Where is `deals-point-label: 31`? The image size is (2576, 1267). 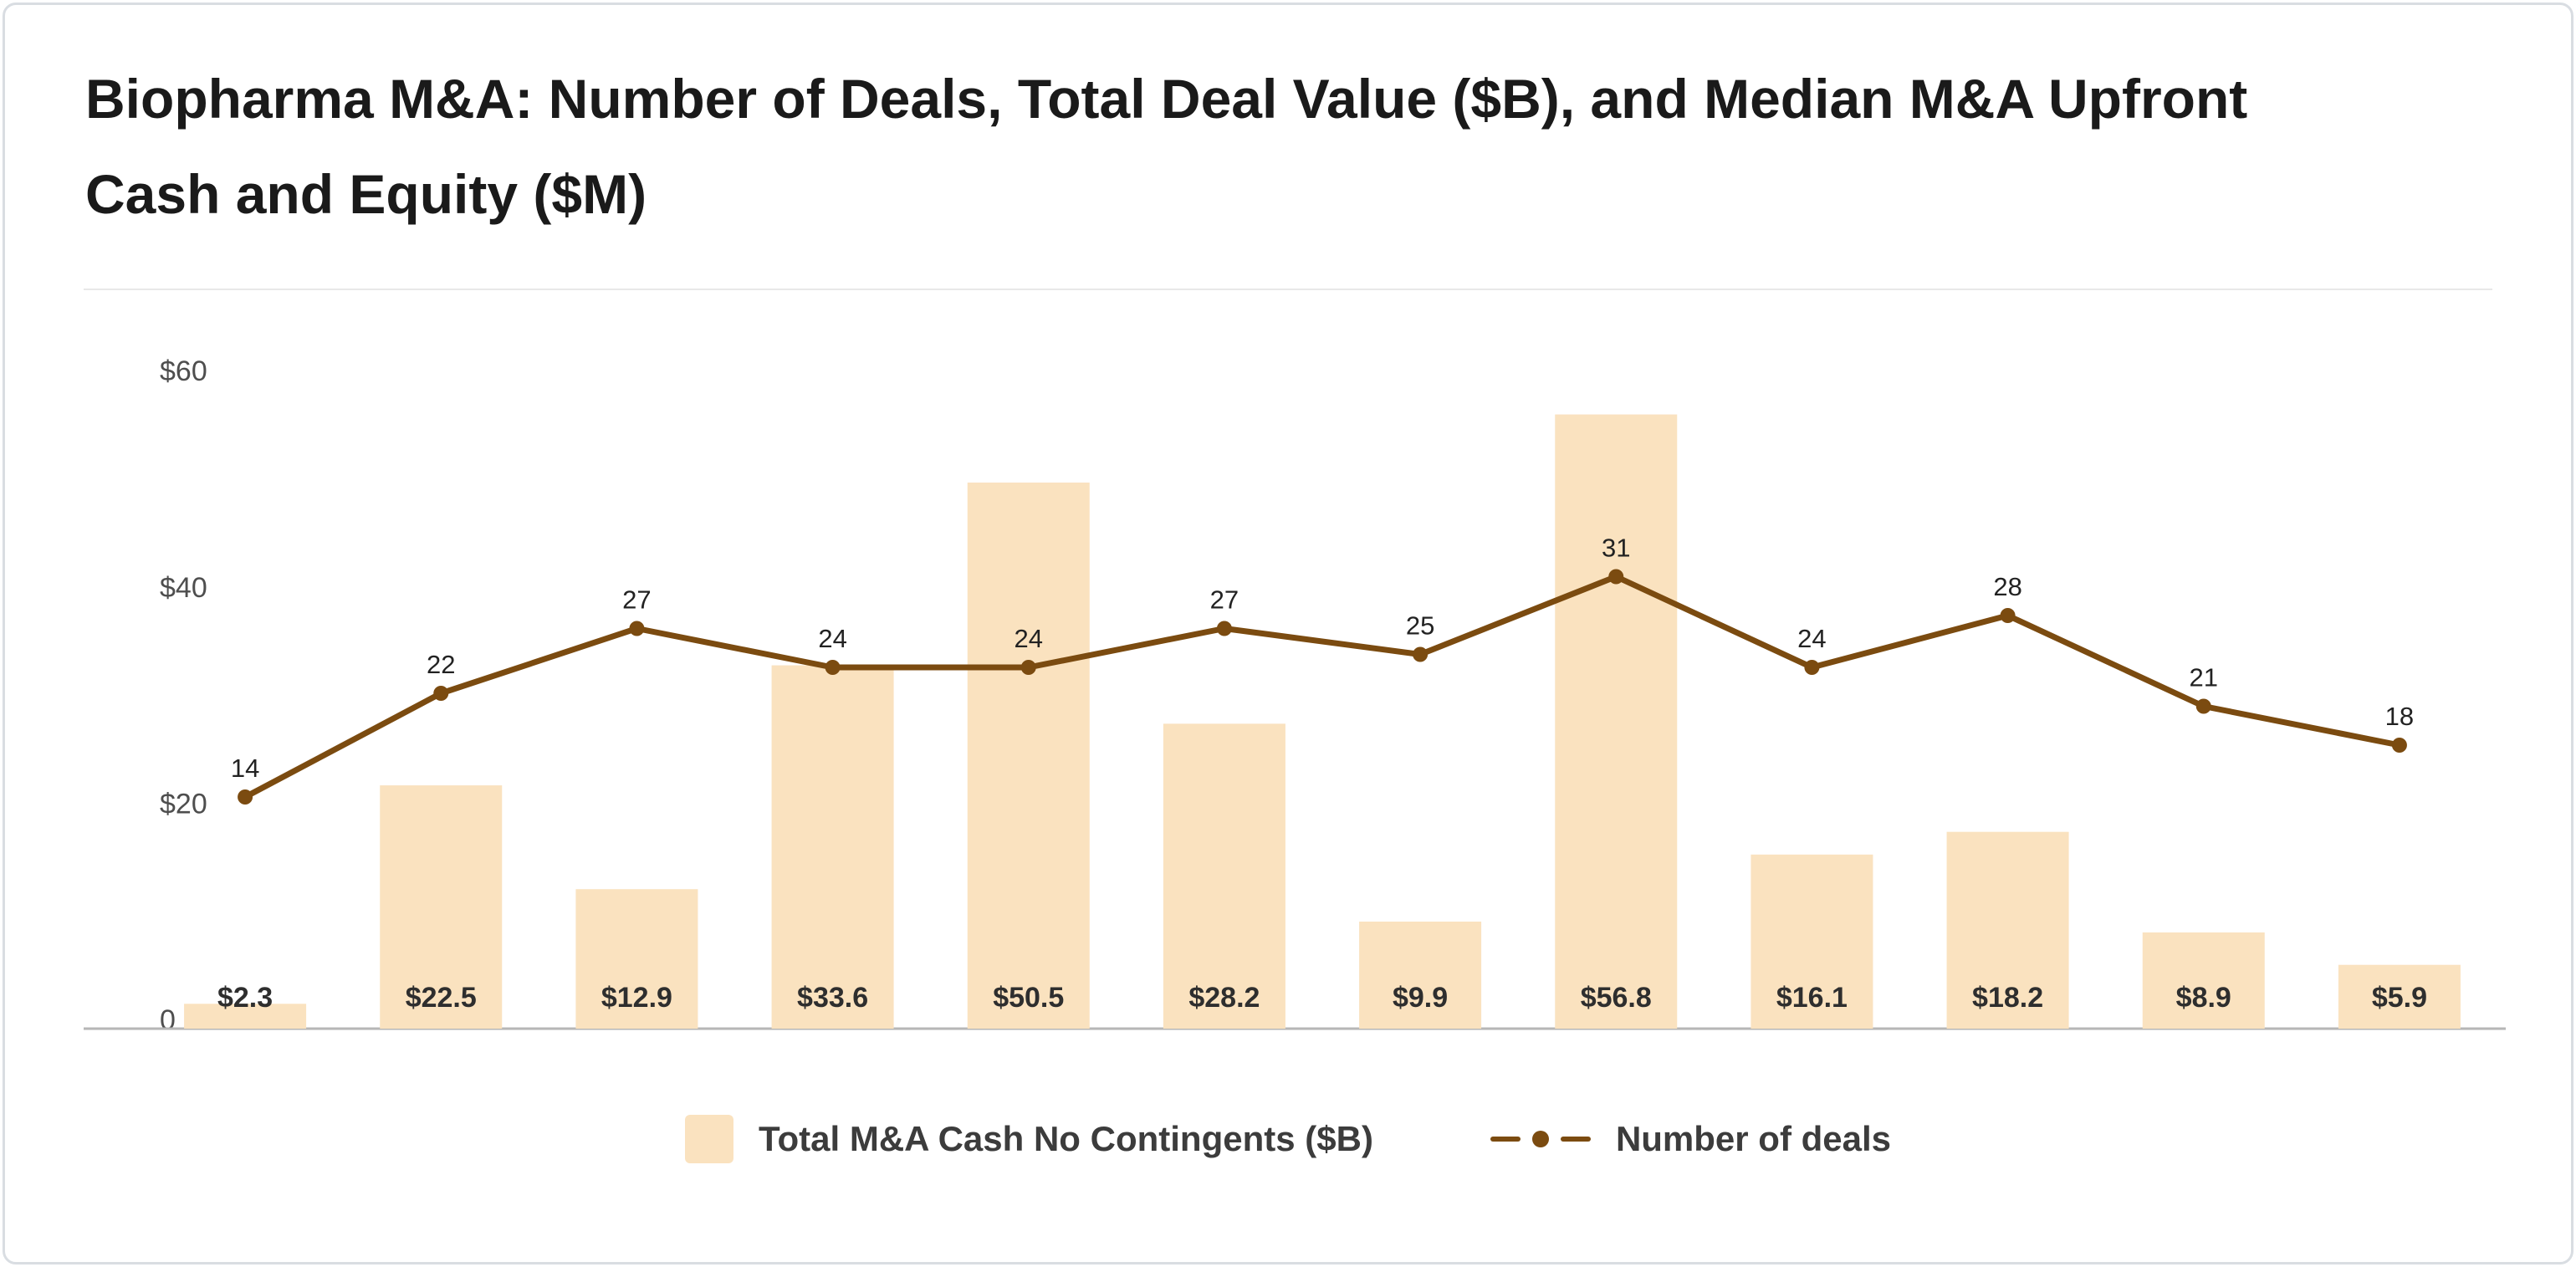
deals-point-label: 31 is located at coordinates (1616, 548).